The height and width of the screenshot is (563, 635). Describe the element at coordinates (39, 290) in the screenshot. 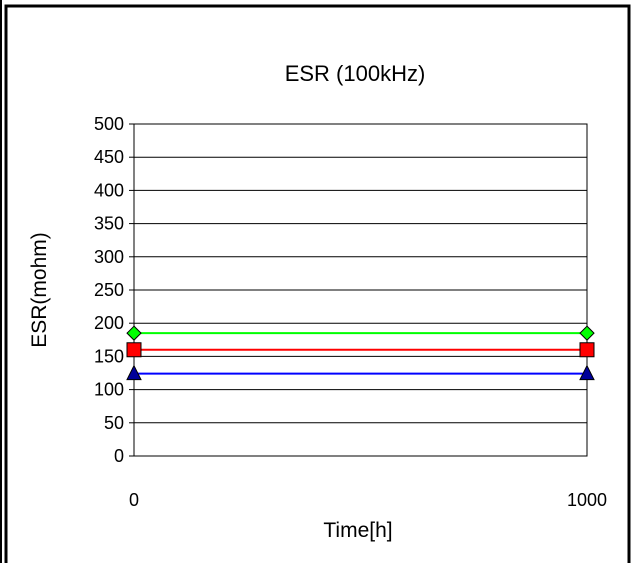

I see `y-axis-title: ESR(mohm)` at that location.